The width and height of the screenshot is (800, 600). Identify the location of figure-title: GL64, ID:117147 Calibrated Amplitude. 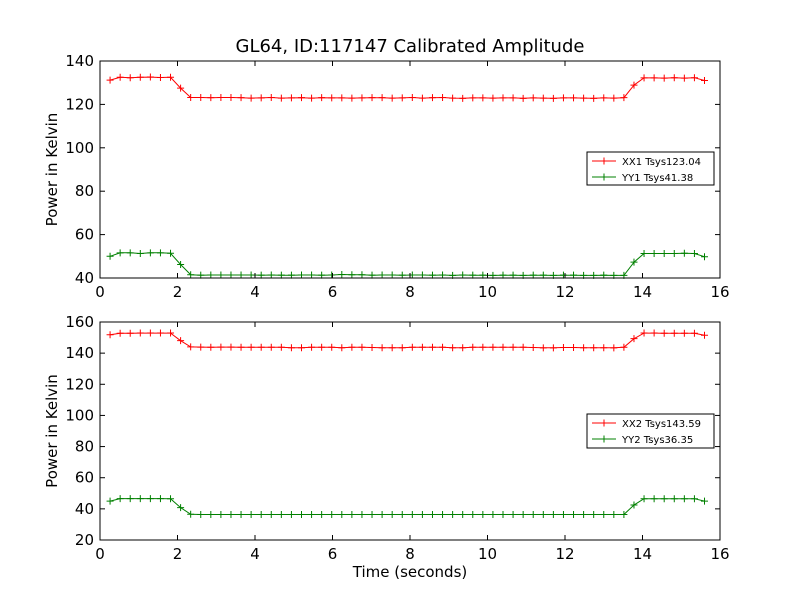
(410, 46).